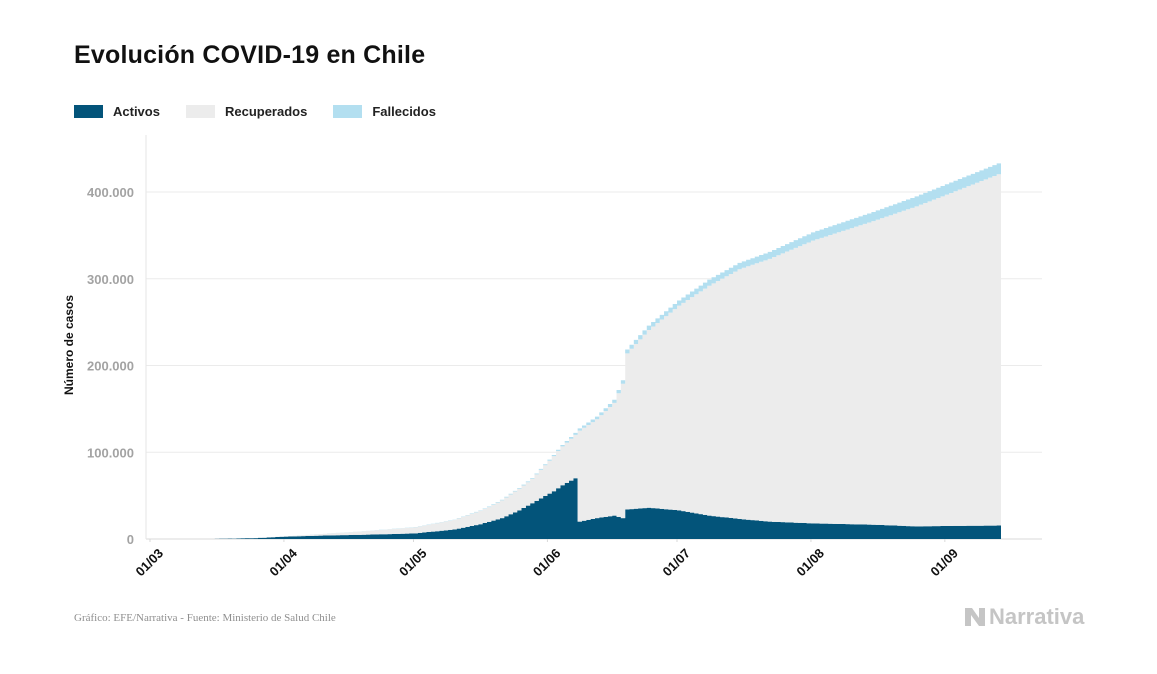  Describe the element at coordinates (200, 111) in the screenshot. I see `legend-swatch-recuperados` at that location.